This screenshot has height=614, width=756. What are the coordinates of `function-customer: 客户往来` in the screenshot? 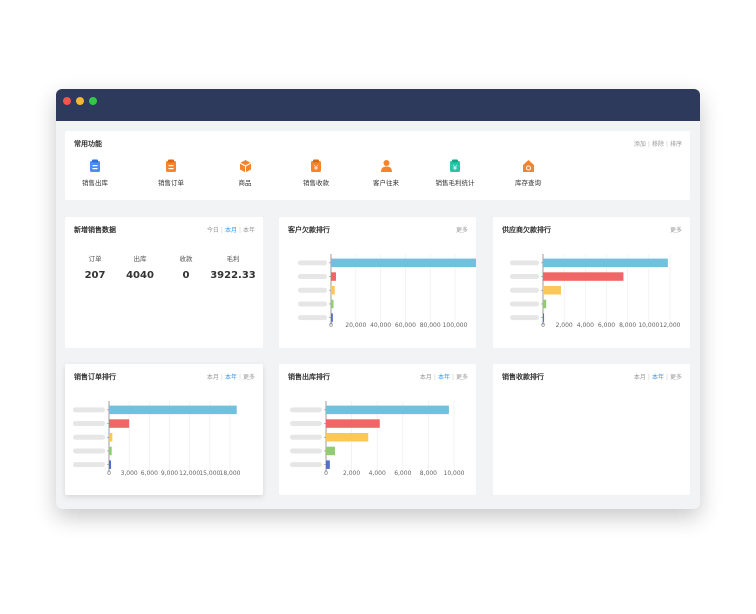 It's located at (386, 173).